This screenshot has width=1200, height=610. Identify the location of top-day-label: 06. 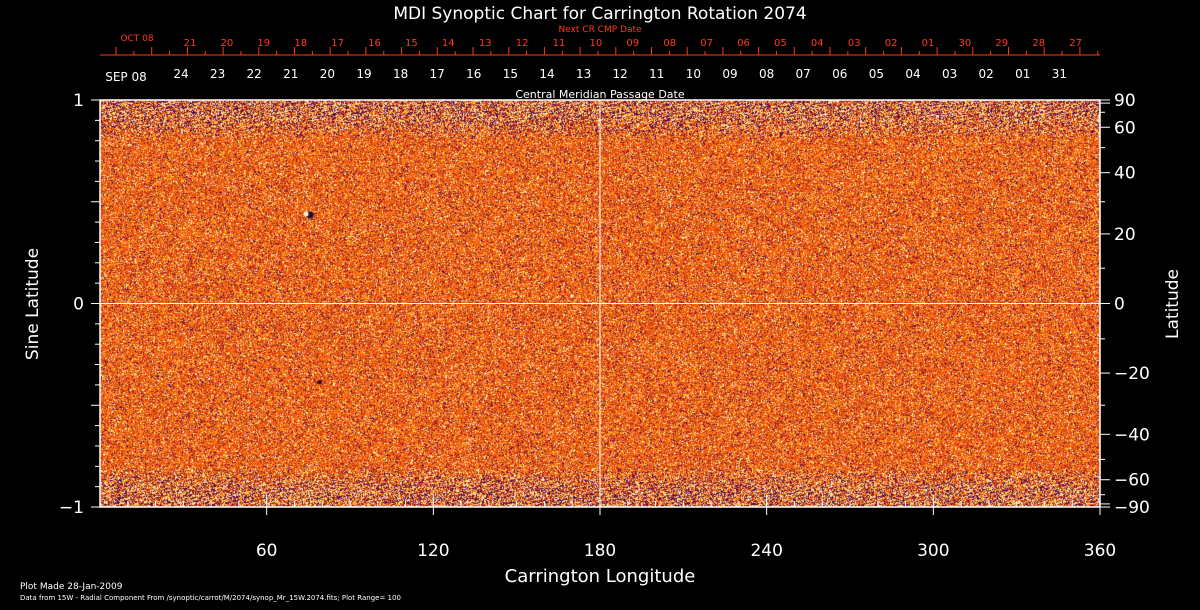
(743, 43).